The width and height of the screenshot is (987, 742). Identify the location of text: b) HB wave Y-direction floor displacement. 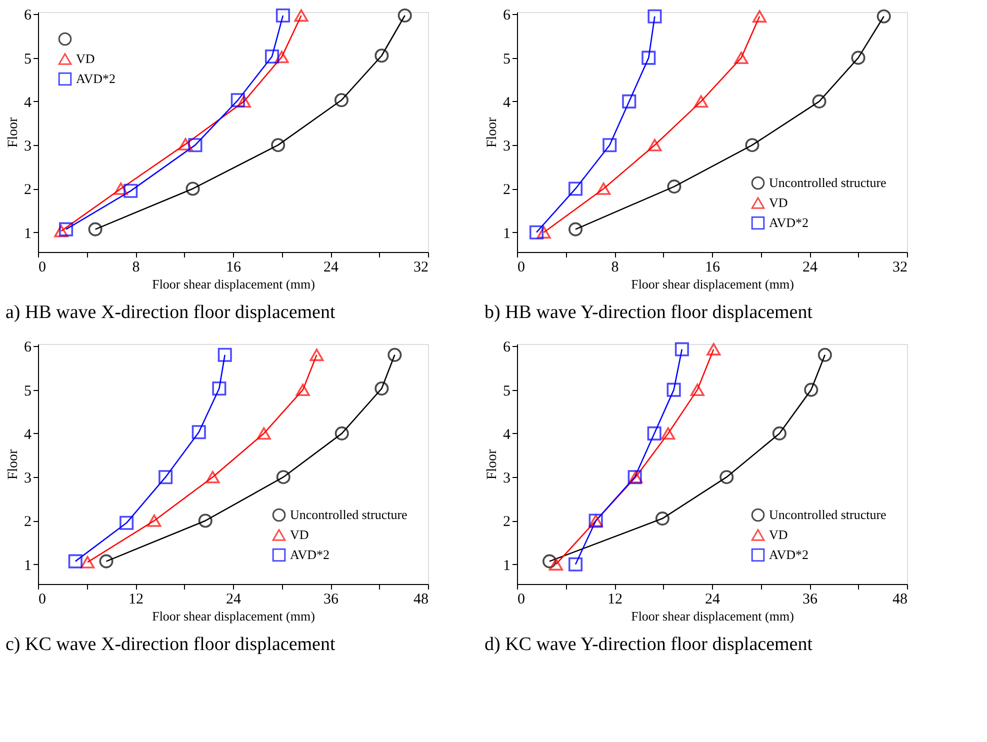
(649, 312).